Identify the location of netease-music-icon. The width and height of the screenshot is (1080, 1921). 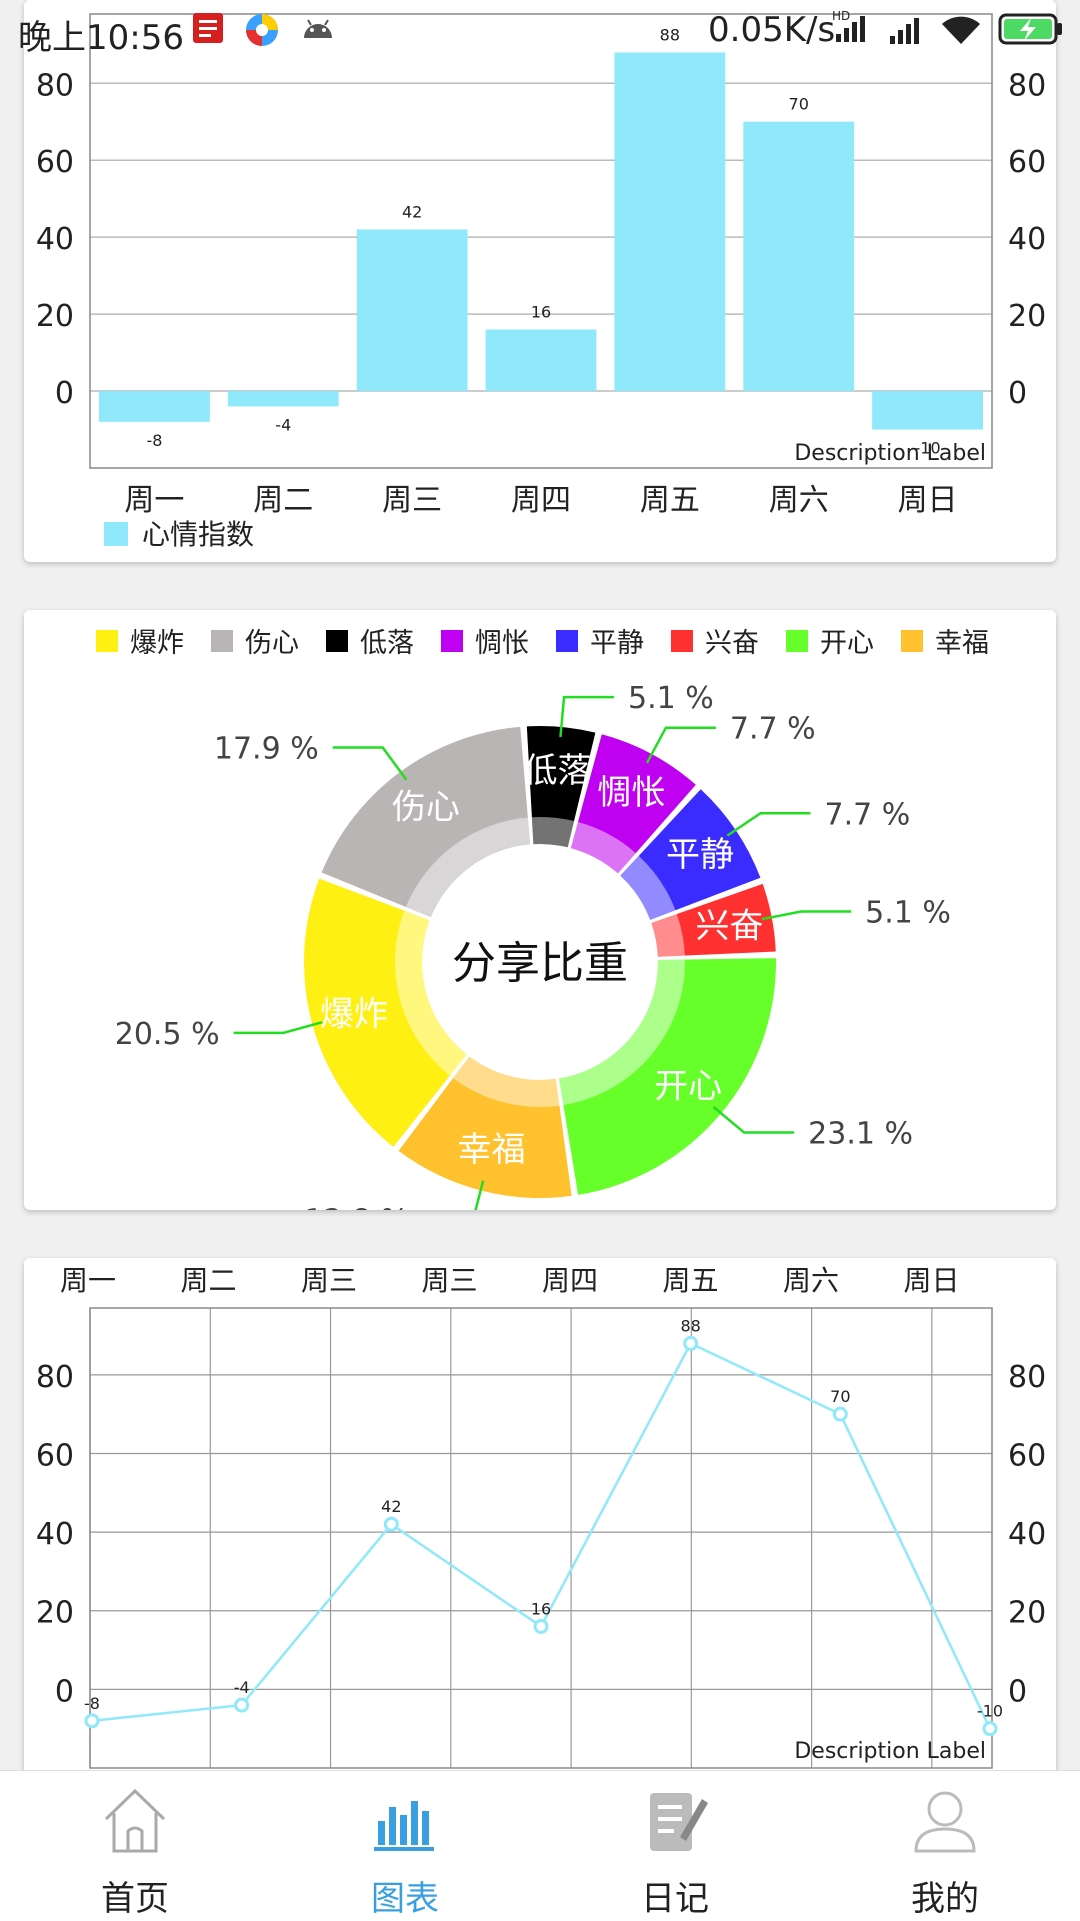
(208, 28).